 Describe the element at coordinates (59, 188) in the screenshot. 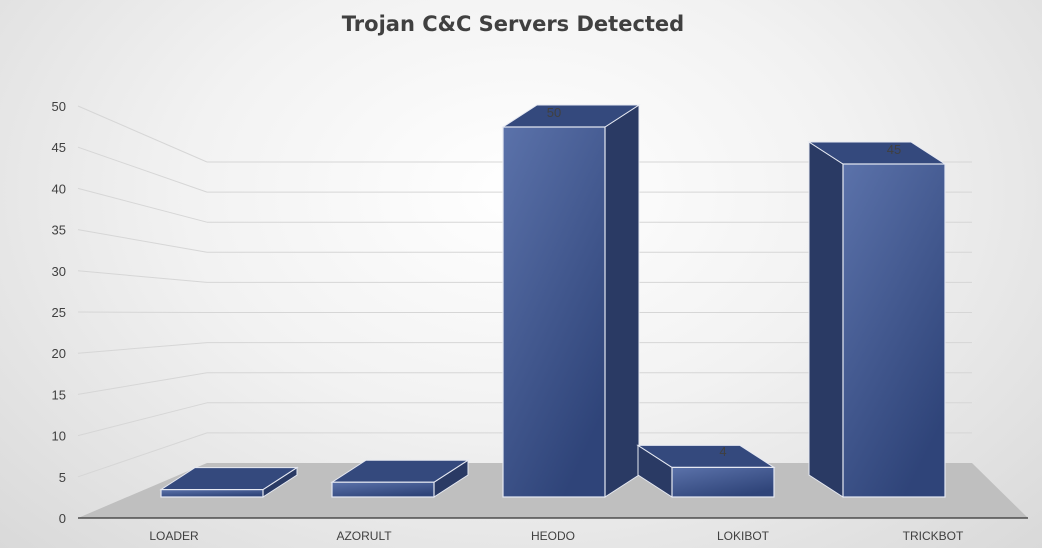

I see `y-tick-label: 40` at that location.